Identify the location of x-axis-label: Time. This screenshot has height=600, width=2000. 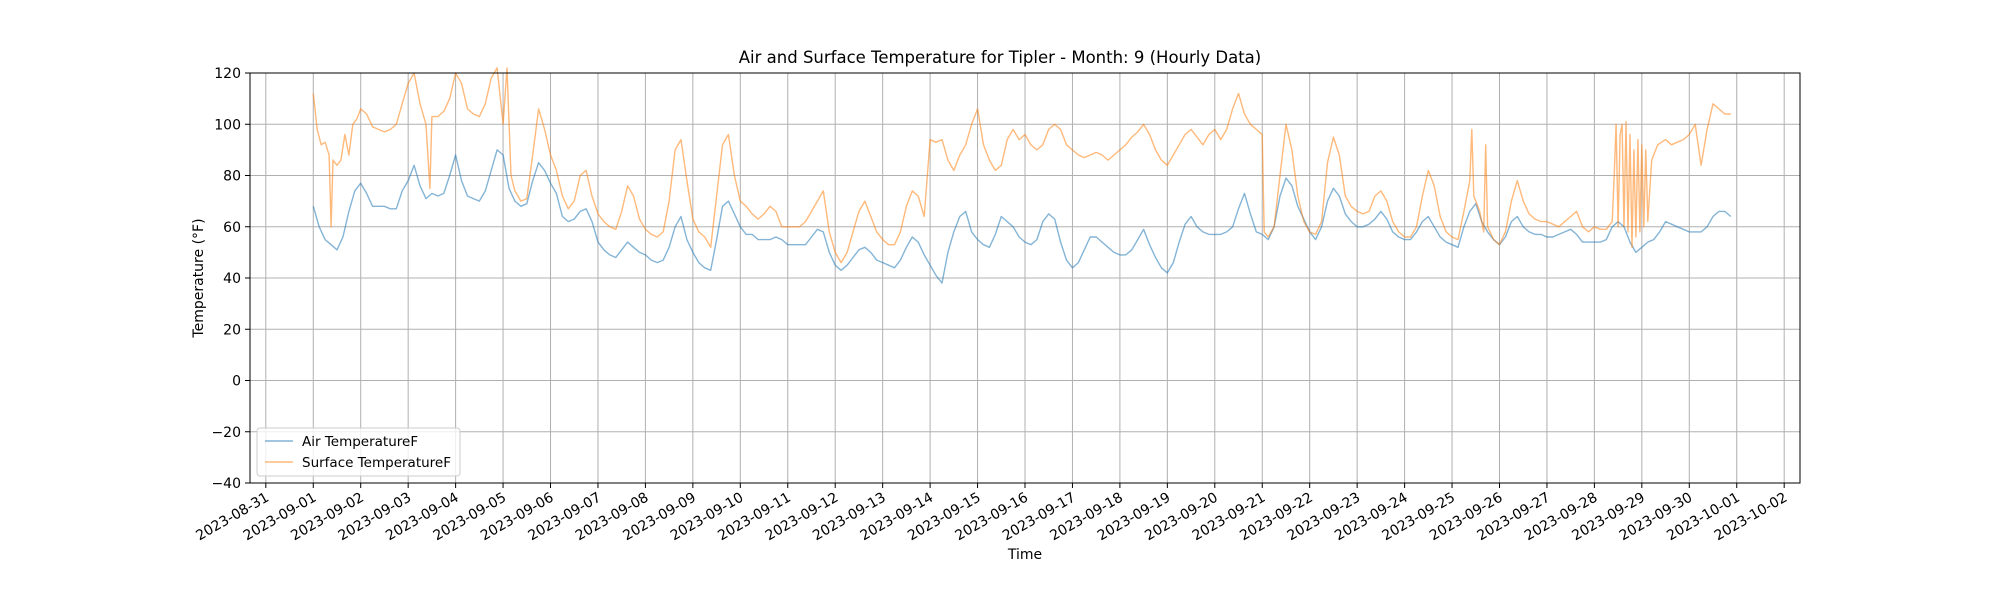
(1024, 555).